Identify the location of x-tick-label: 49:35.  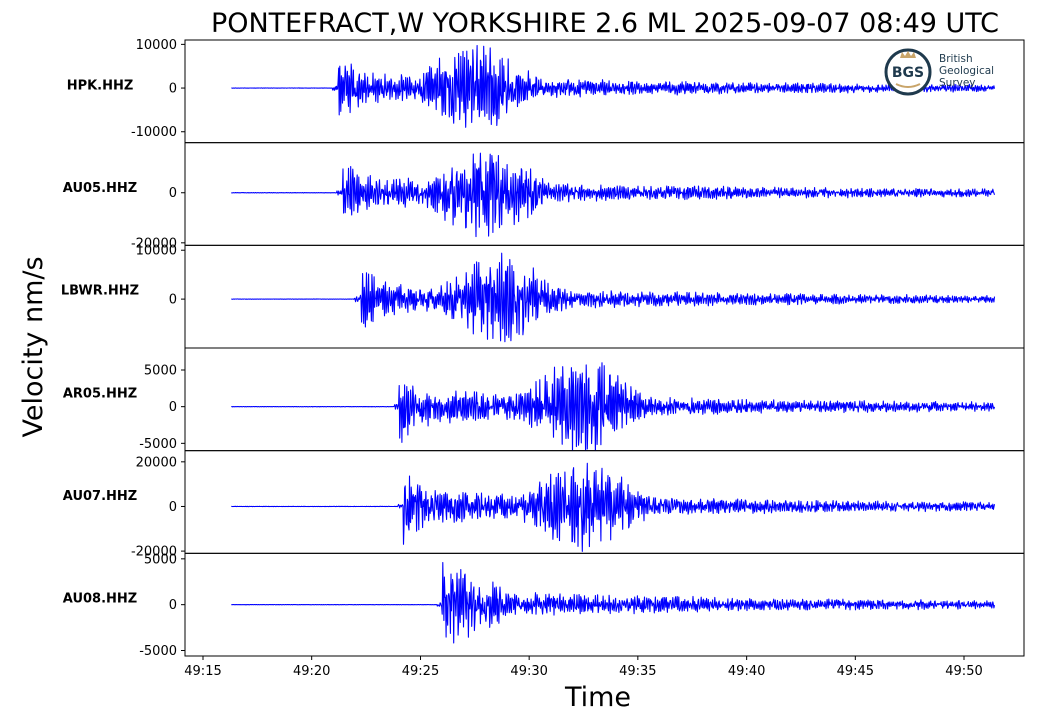
(637, 671).